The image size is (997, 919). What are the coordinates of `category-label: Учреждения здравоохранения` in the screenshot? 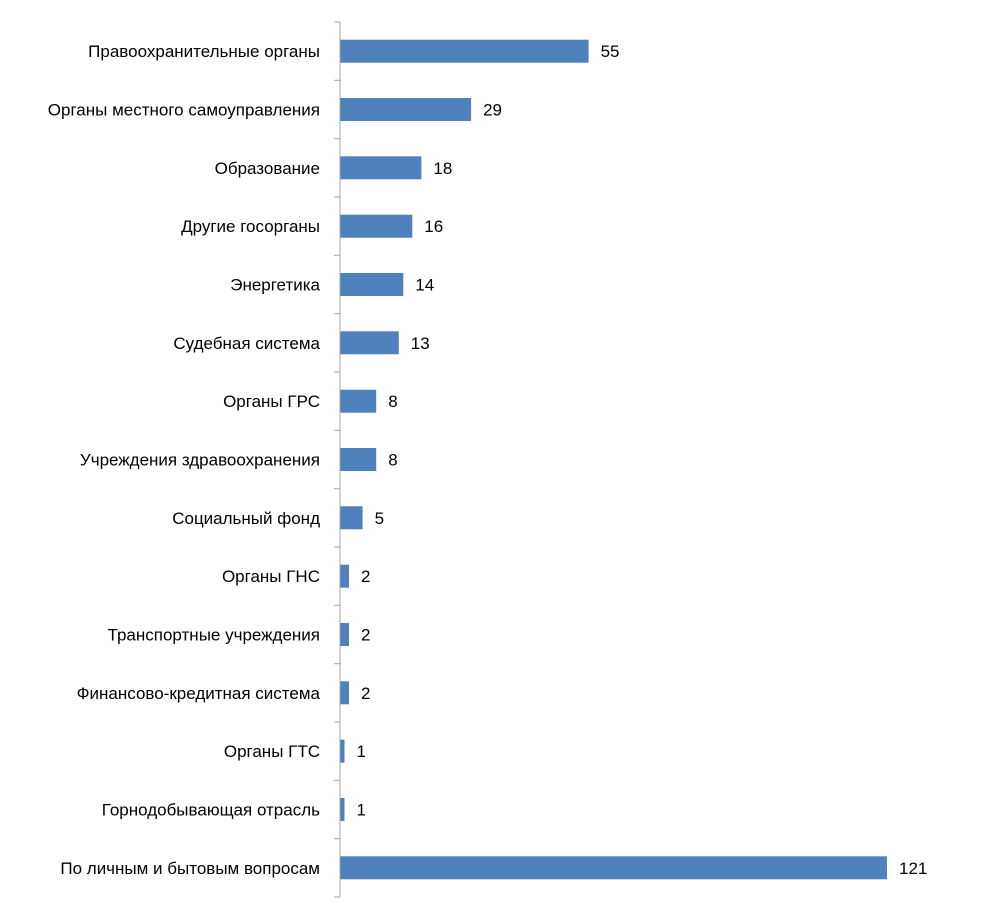 It's located at (200, 460).